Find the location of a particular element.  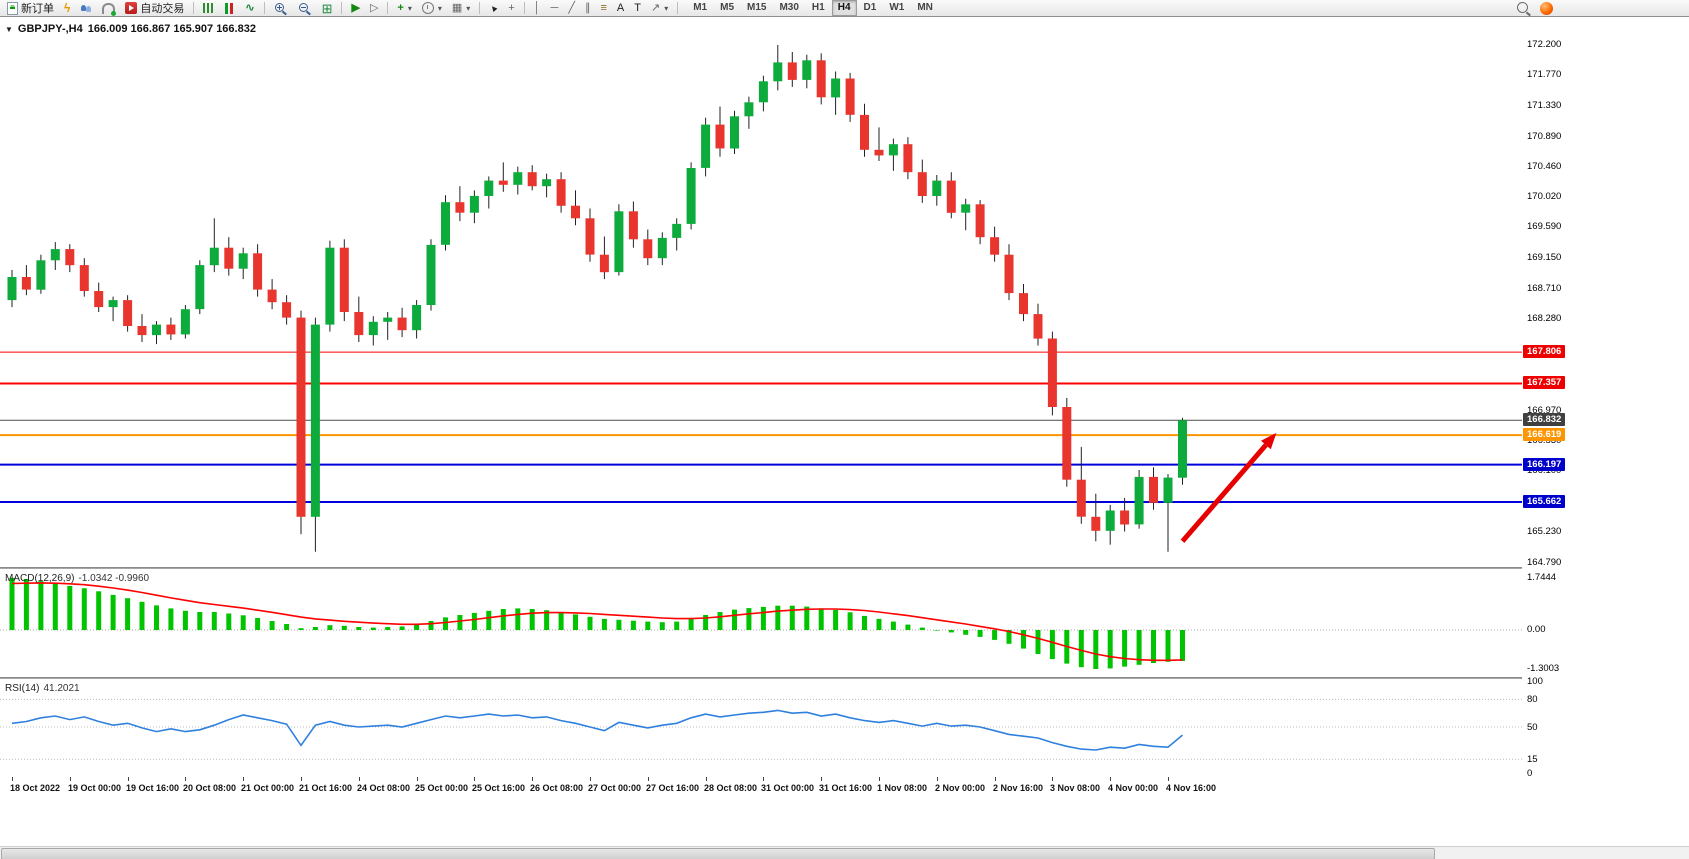

template-icon: ▦ is located at coordinates (457, 7).